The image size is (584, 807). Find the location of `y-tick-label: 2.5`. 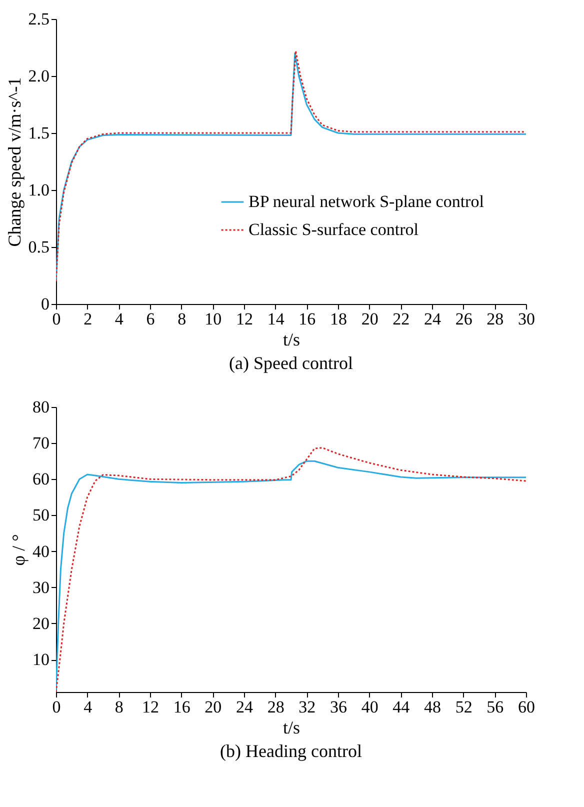

y-tick-label: 2.5 is located at coordinates (39, 19).